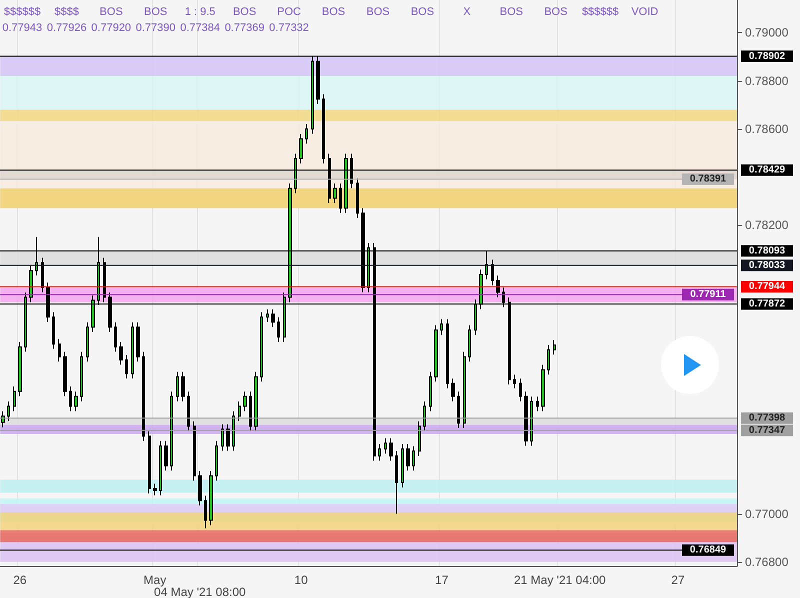  Describe the element at coordinates (767, 56) in the screenshot. I see `ref-line-label: 0.78902` at that location.